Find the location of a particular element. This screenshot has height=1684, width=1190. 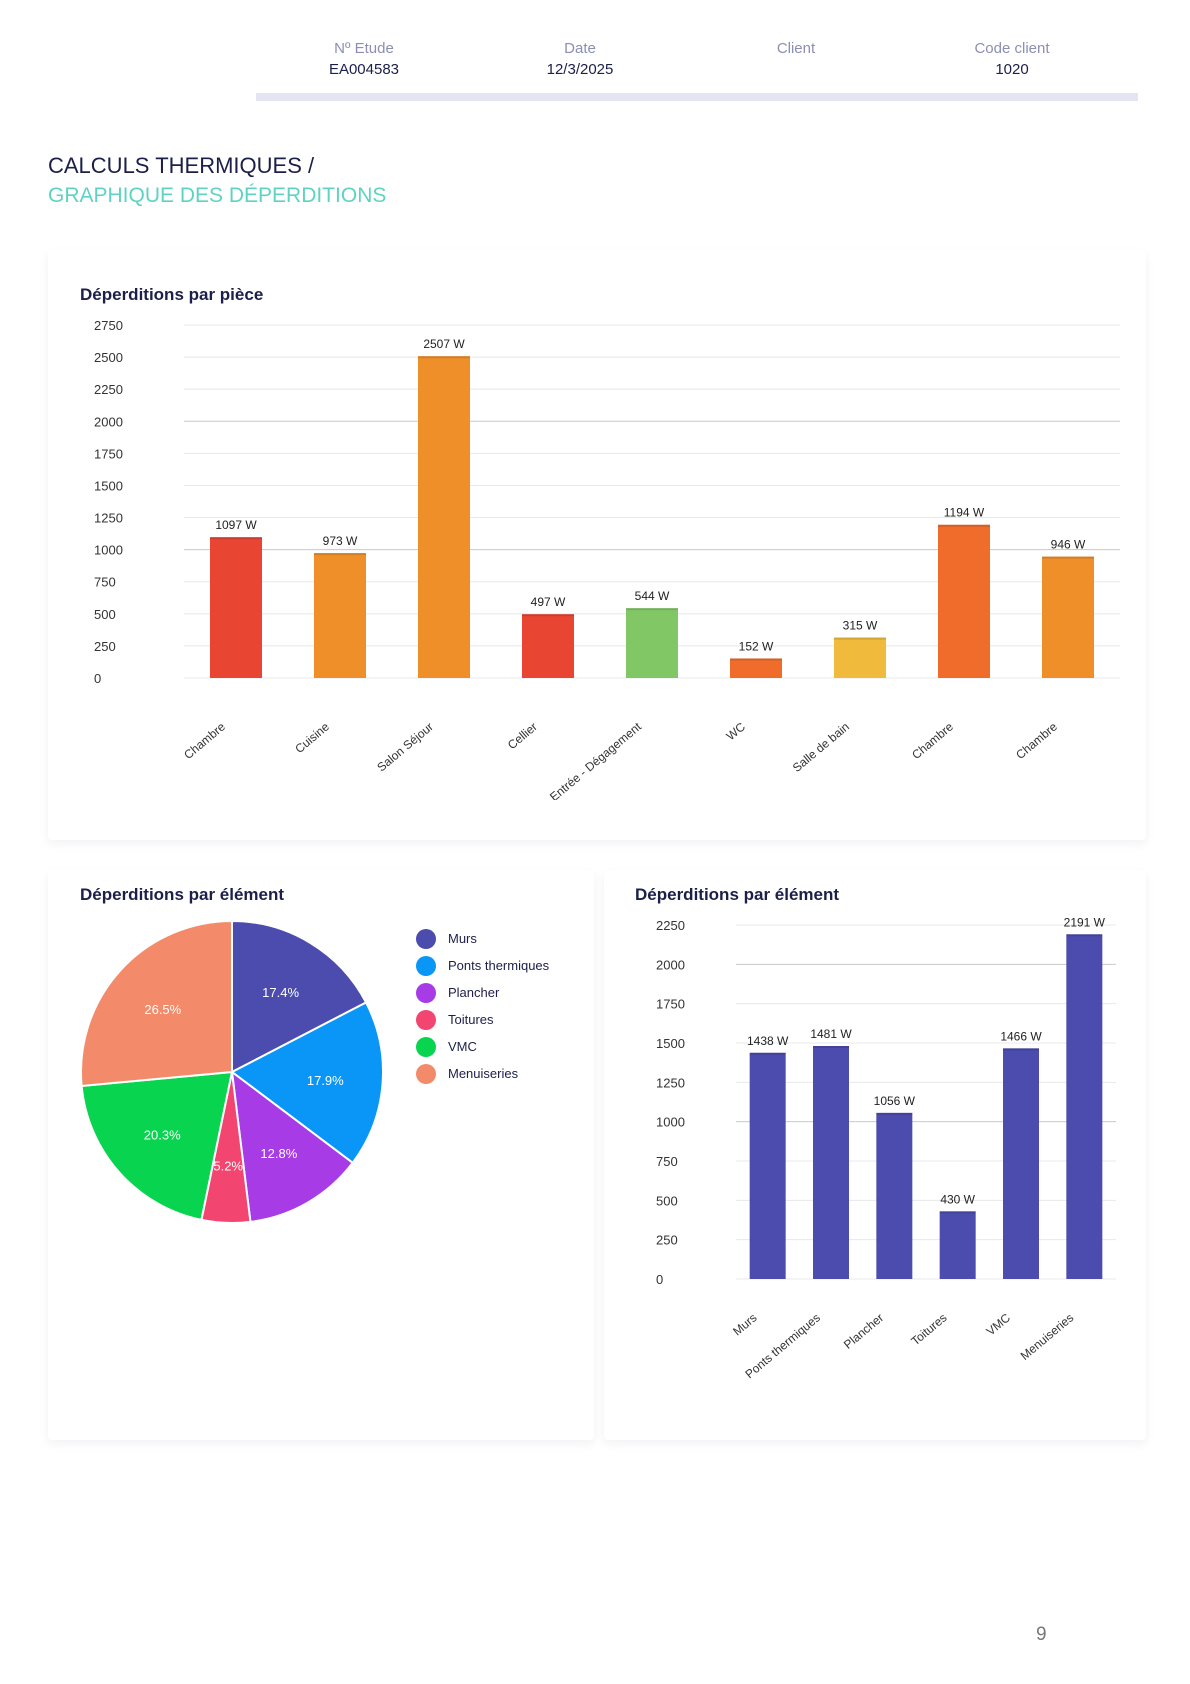

bar-value-label: 1056 W is located at coordinates (895, 1101).